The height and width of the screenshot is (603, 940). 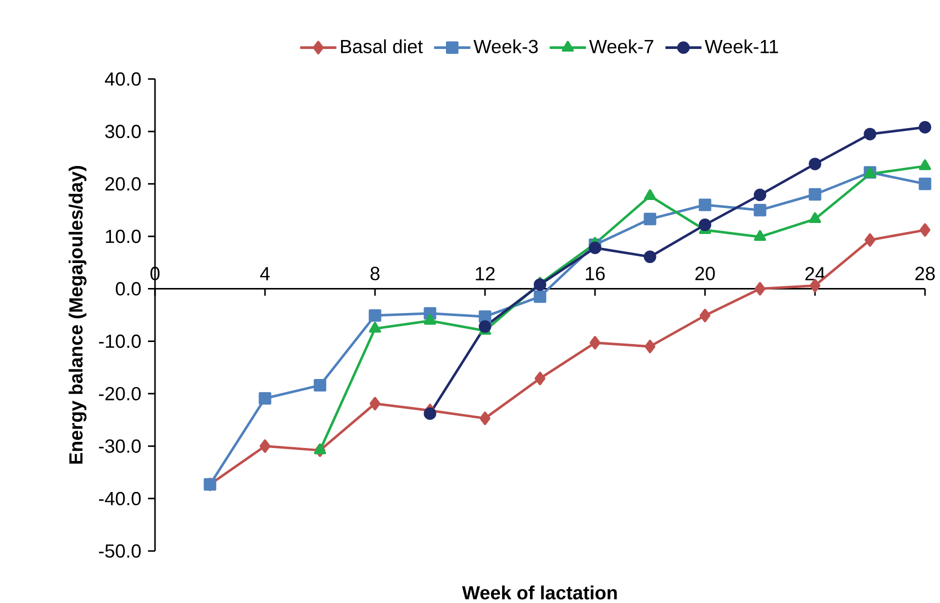 I want to click on legend-label: Week-3, so click(x=506, y=46).